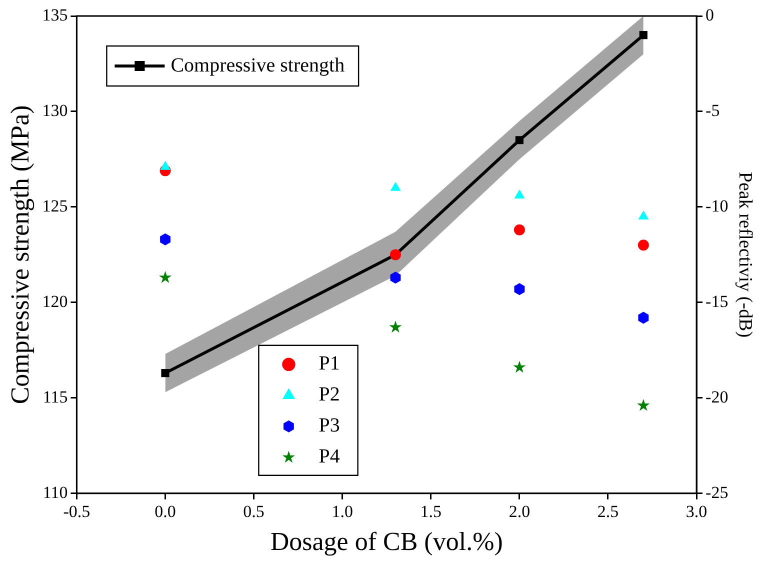  What do you see at coordinates (165, 512) in the screenshot?
I see `x-tick-label: 0.0` at bounding box center [165, 512].